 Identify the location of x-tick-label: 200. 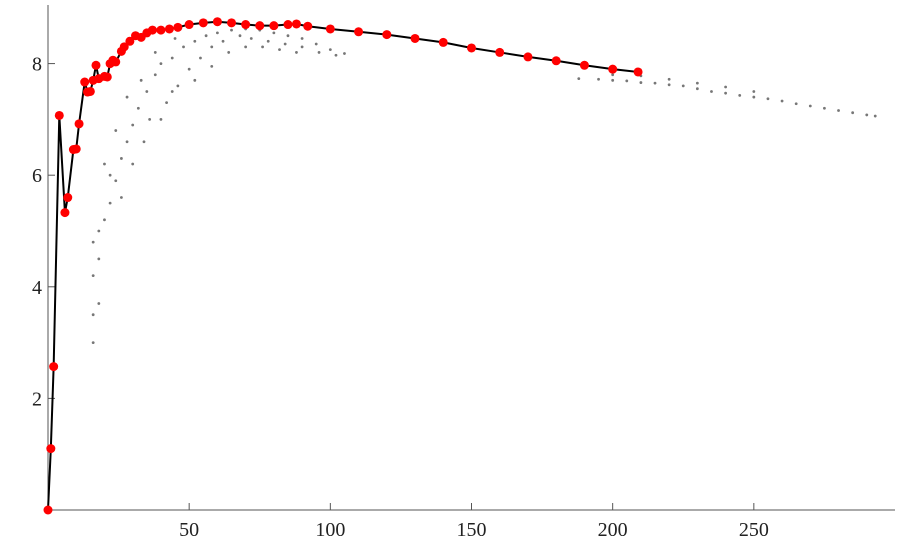
(613, 530).